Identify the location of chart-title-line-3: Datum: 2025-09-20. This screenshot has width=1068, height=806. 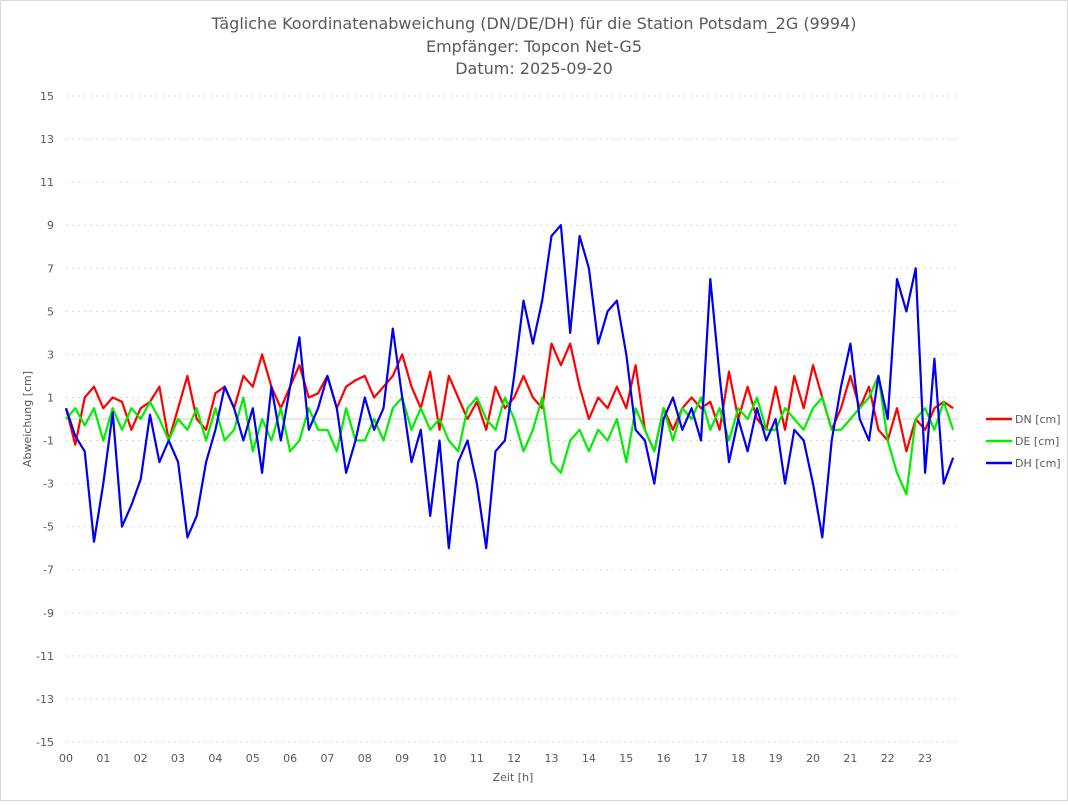
(534, 68).